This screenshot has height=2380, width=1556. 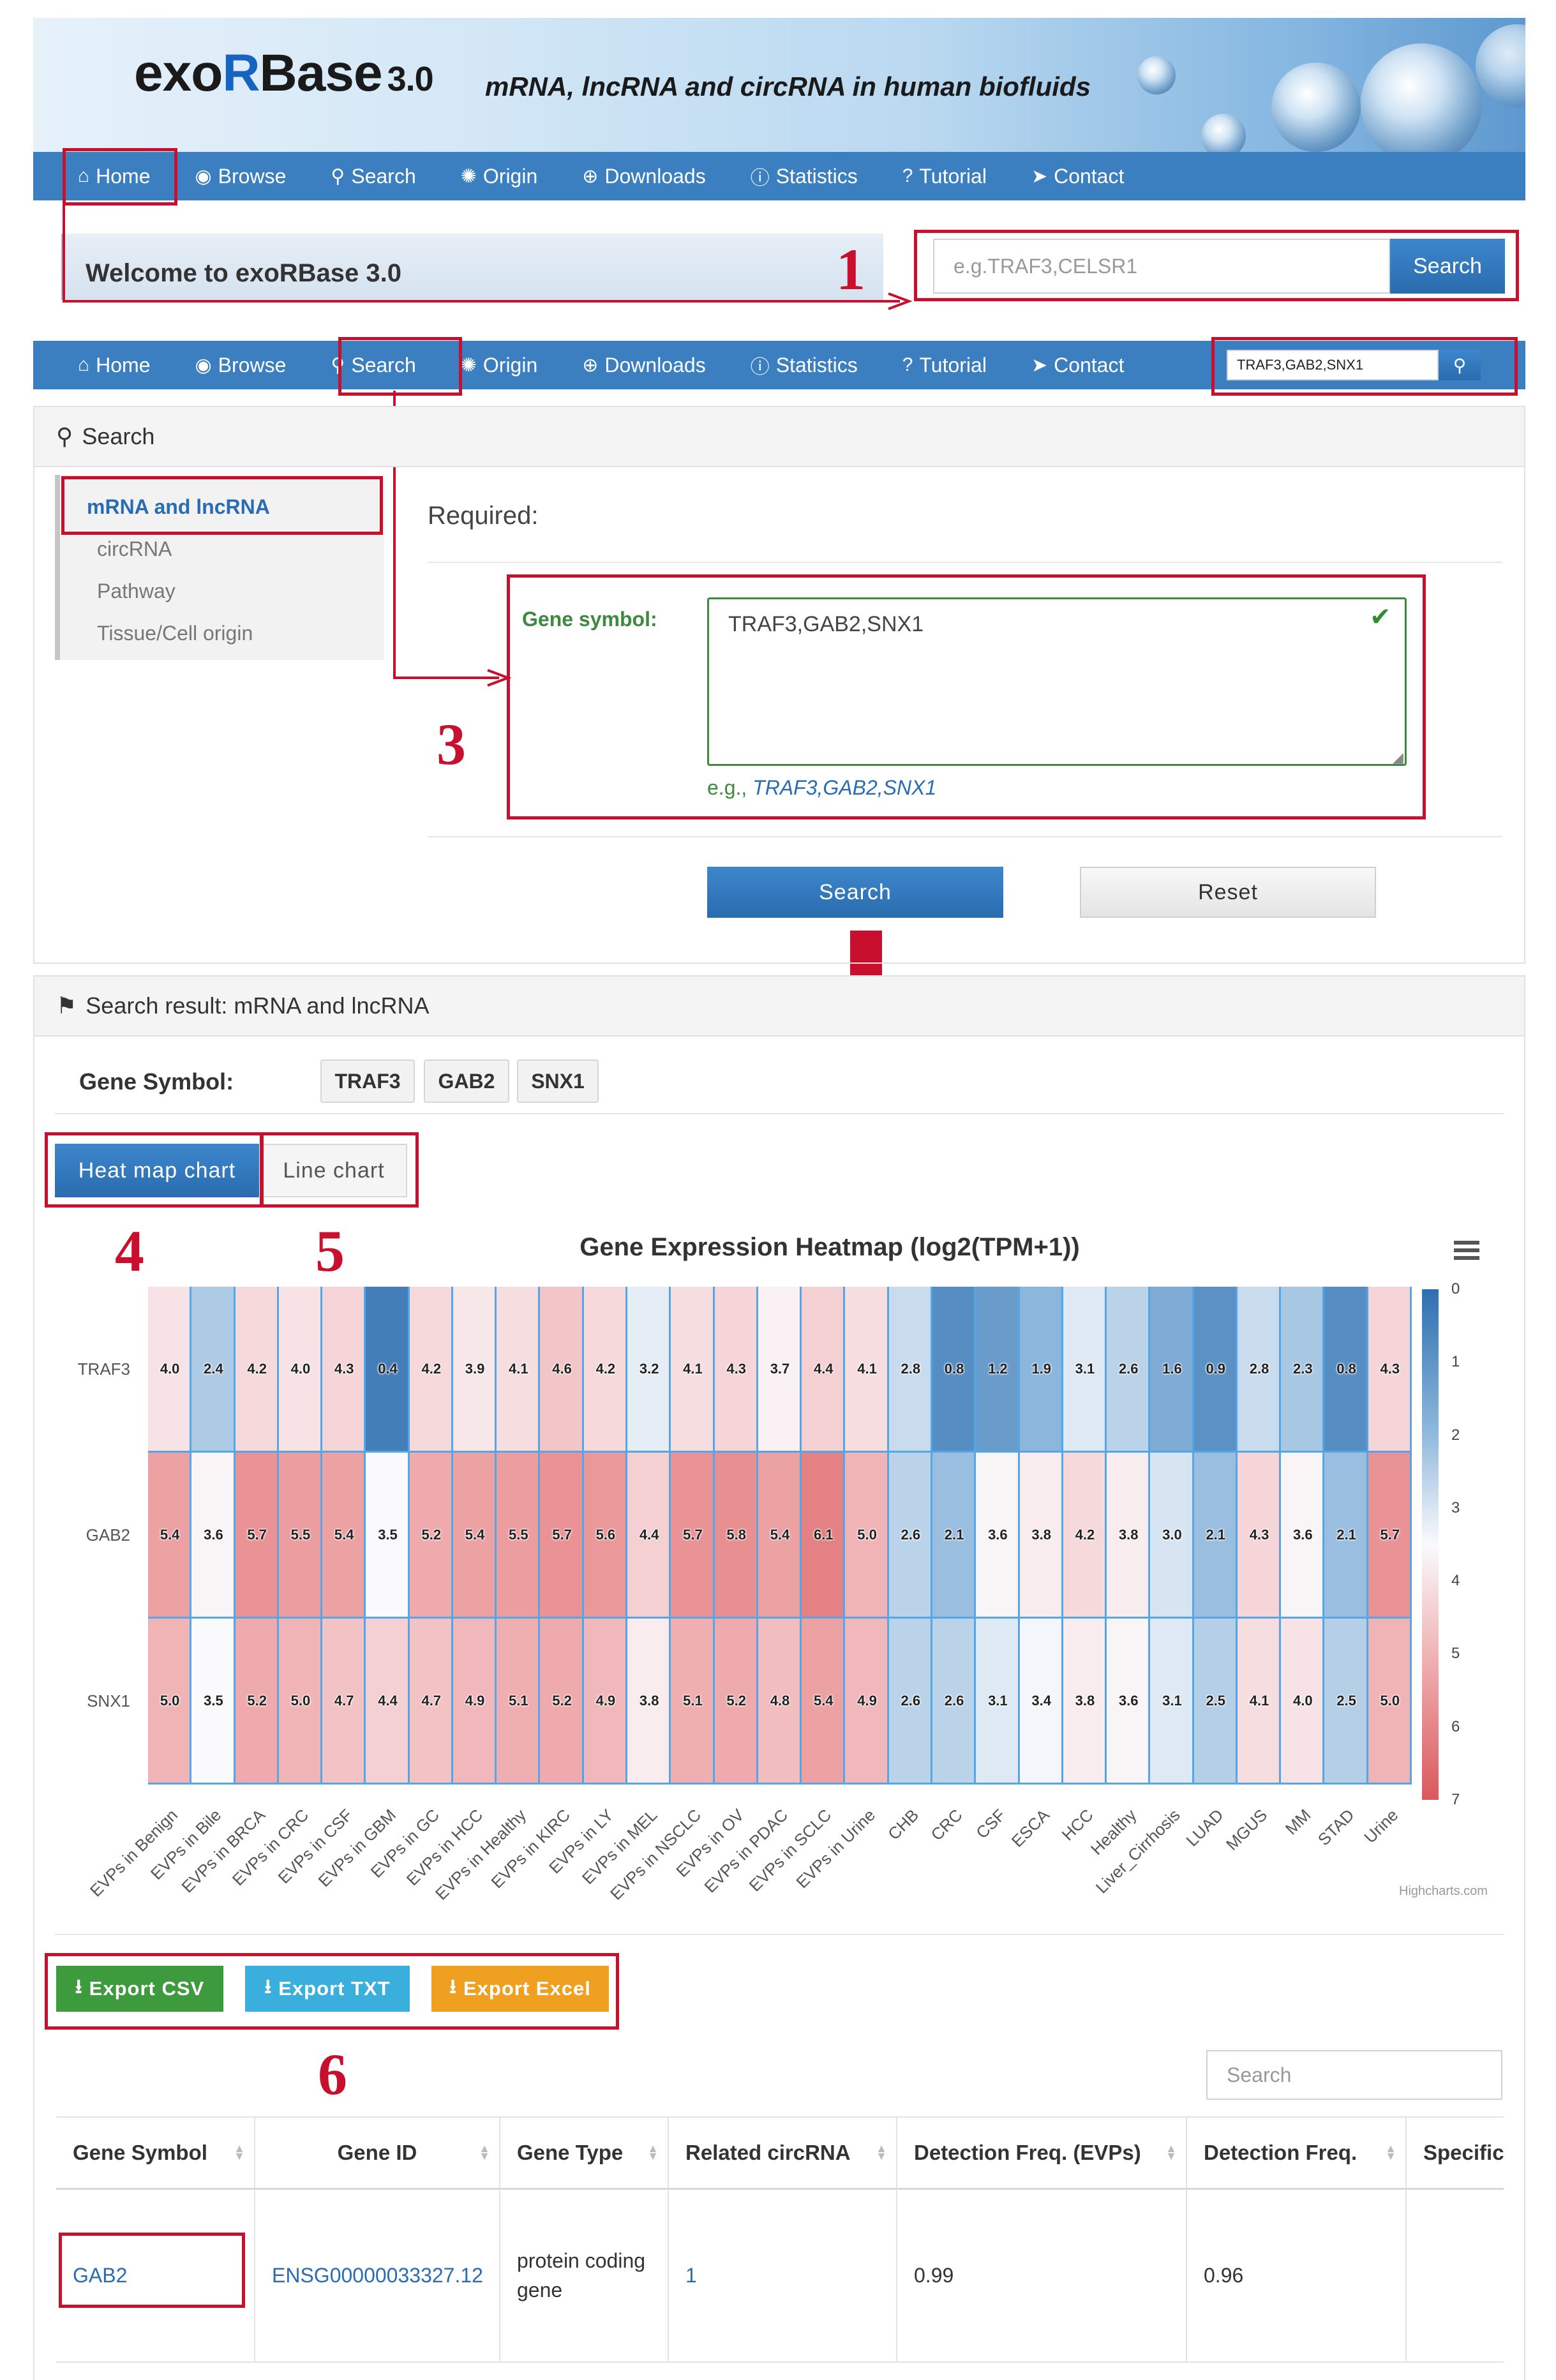 What do you see at coordinates (466, 1081) in the screenshot?
I see `gene-tag: GAB2` at bounding box center [466, 1081].